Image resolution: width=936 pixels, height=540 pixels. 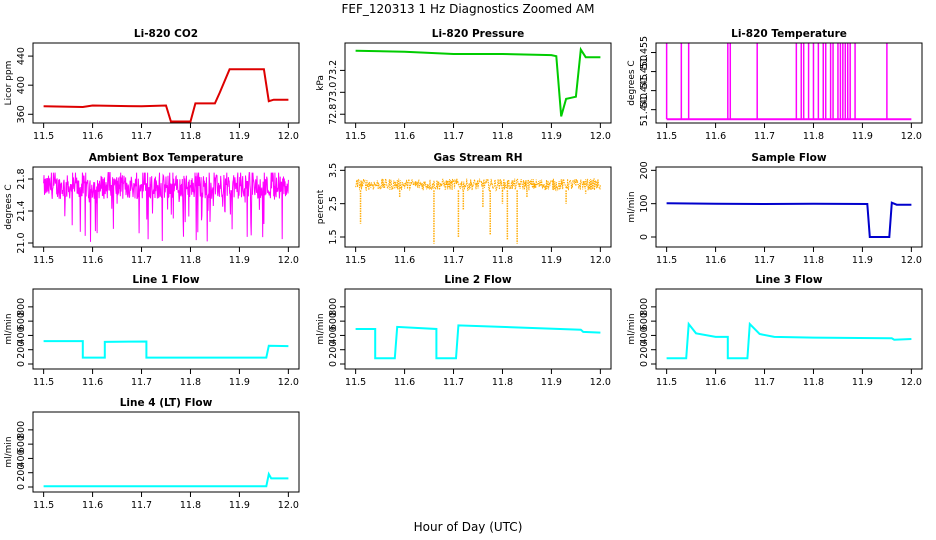 I want to click on y-tick-label: 21.4, so click(x=21, y=210).